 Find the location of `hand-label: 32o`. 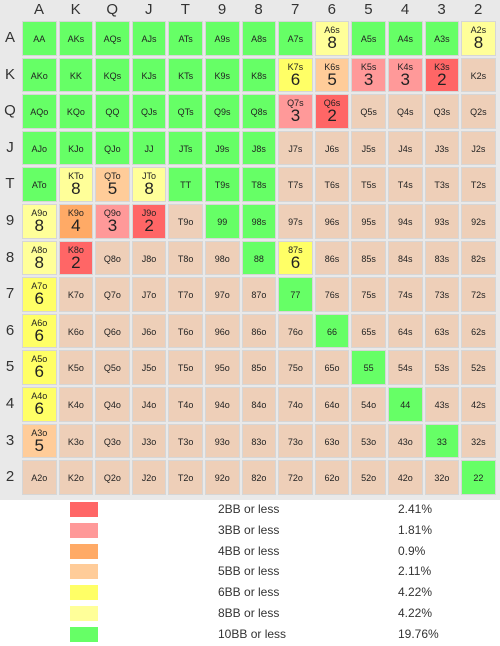

hand-label: 32o is located at coordinates (442, 478).